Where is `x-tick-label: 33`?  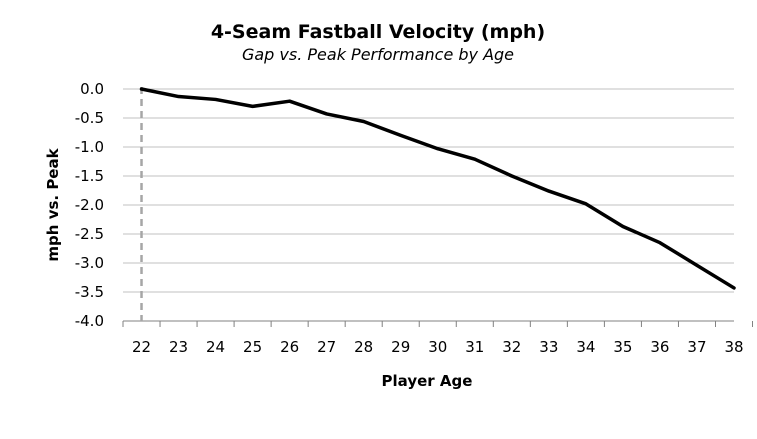 x-tick-label: 33 is located at coordinates (548, 347).